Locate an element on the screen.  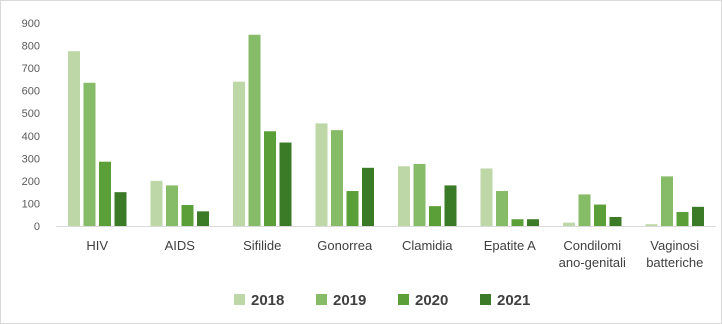
x-category-label: Sifilide is located at coordinates (262, 245).